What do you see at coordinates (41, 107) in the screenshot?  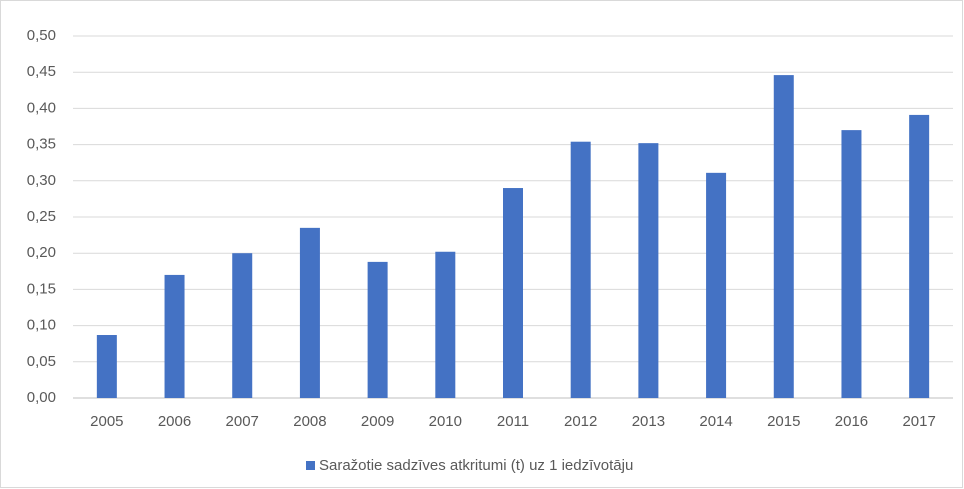 I see `y-tick-label: 0,40` at bounding box center [41, 107].